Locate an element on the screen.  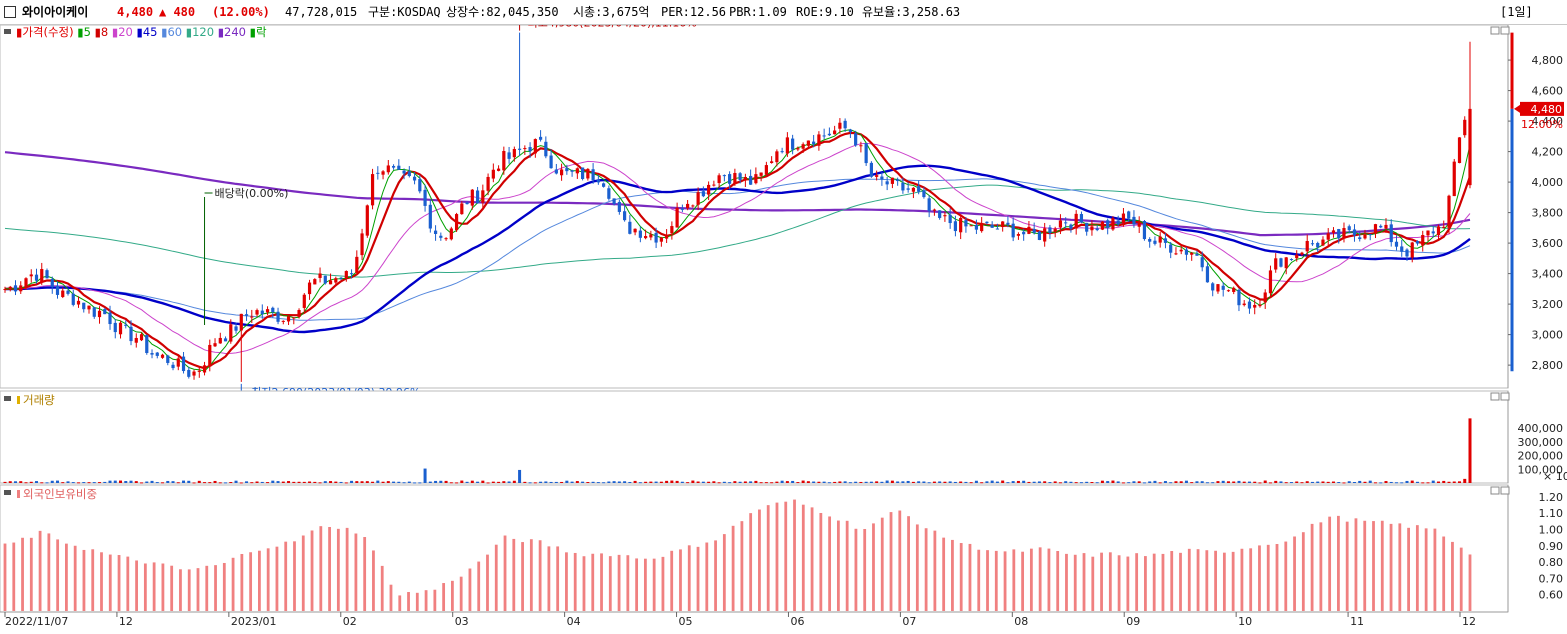
foreign-maximize-icon is located at coordinates (1505, 490).